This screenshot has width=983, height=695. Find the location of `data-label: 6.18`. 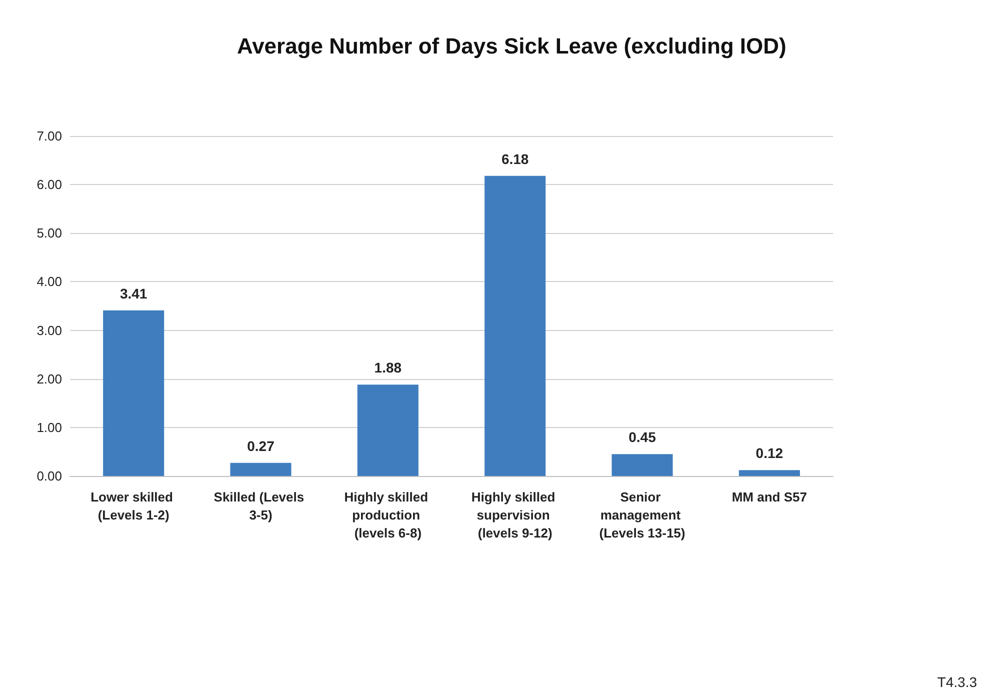

data-label: 6.18 is located at coordinates (515, 158).